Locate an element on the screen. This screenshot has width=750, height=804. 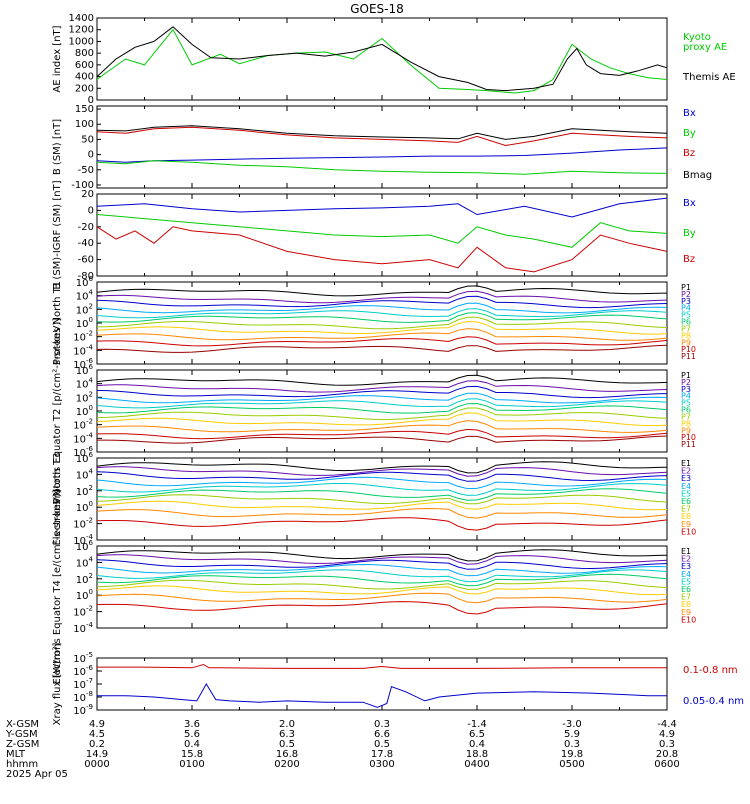
channel-label: E2 is located at coordinates (686, 559).